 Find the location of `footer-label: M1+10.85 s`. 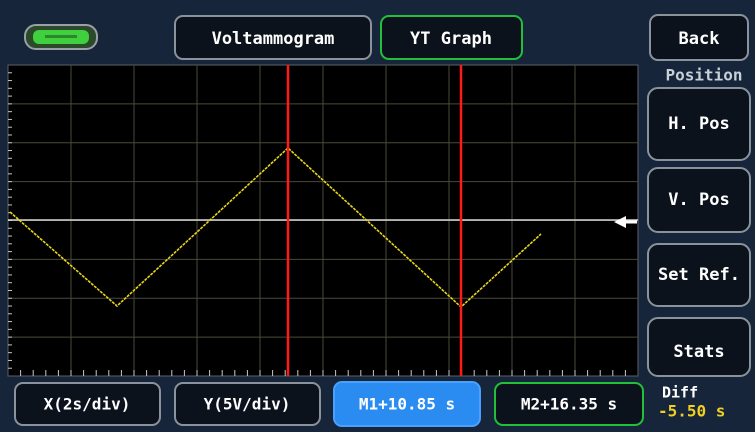

footer-label: M1+10.85 s is located at coordinates (407, 404).